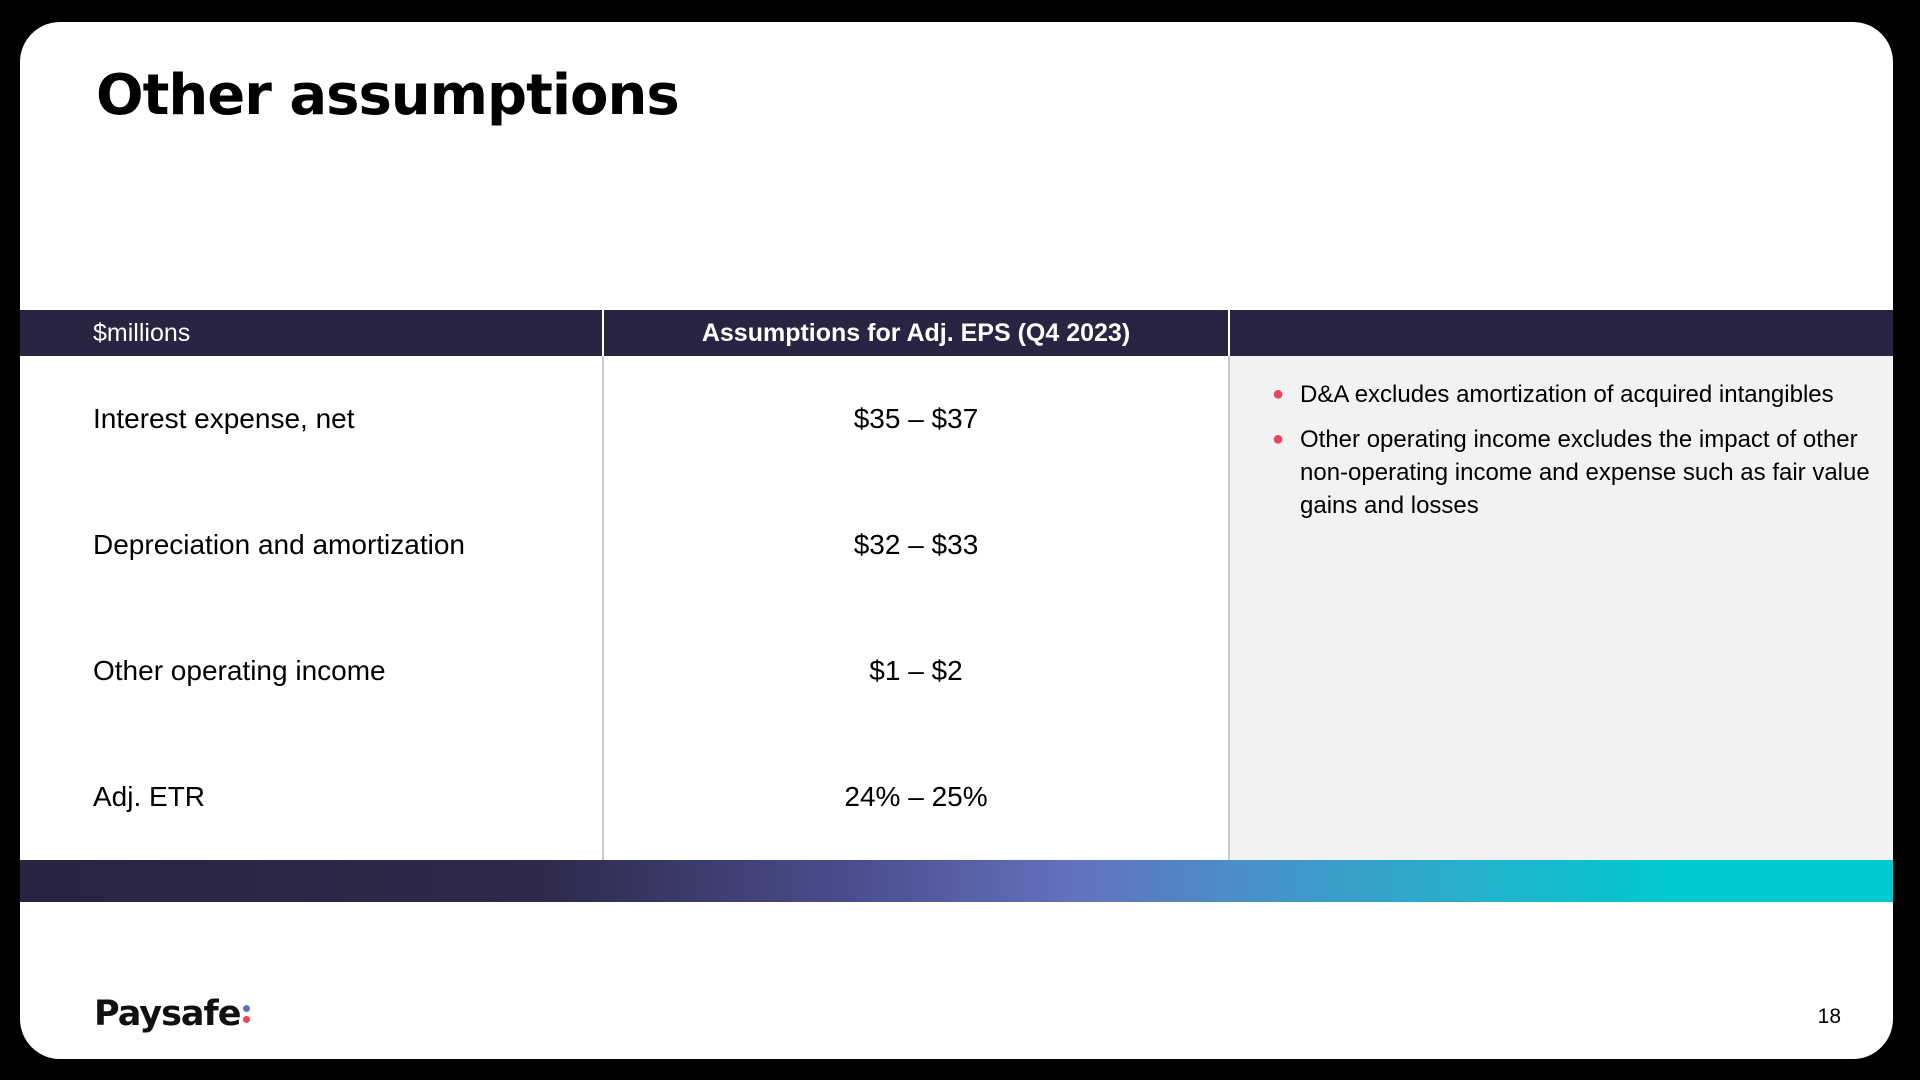 The height and width of the screenshot is (1080, 1920). I want to click on page-title: Other assumptions, so click(388, 95).